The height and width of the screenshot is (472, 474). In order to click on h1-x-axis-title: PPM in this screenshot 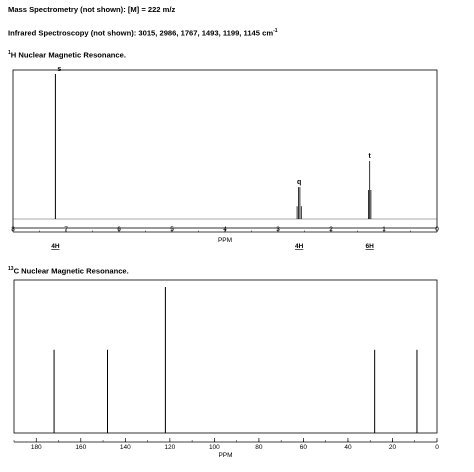, I will do `click(225, 240)`.